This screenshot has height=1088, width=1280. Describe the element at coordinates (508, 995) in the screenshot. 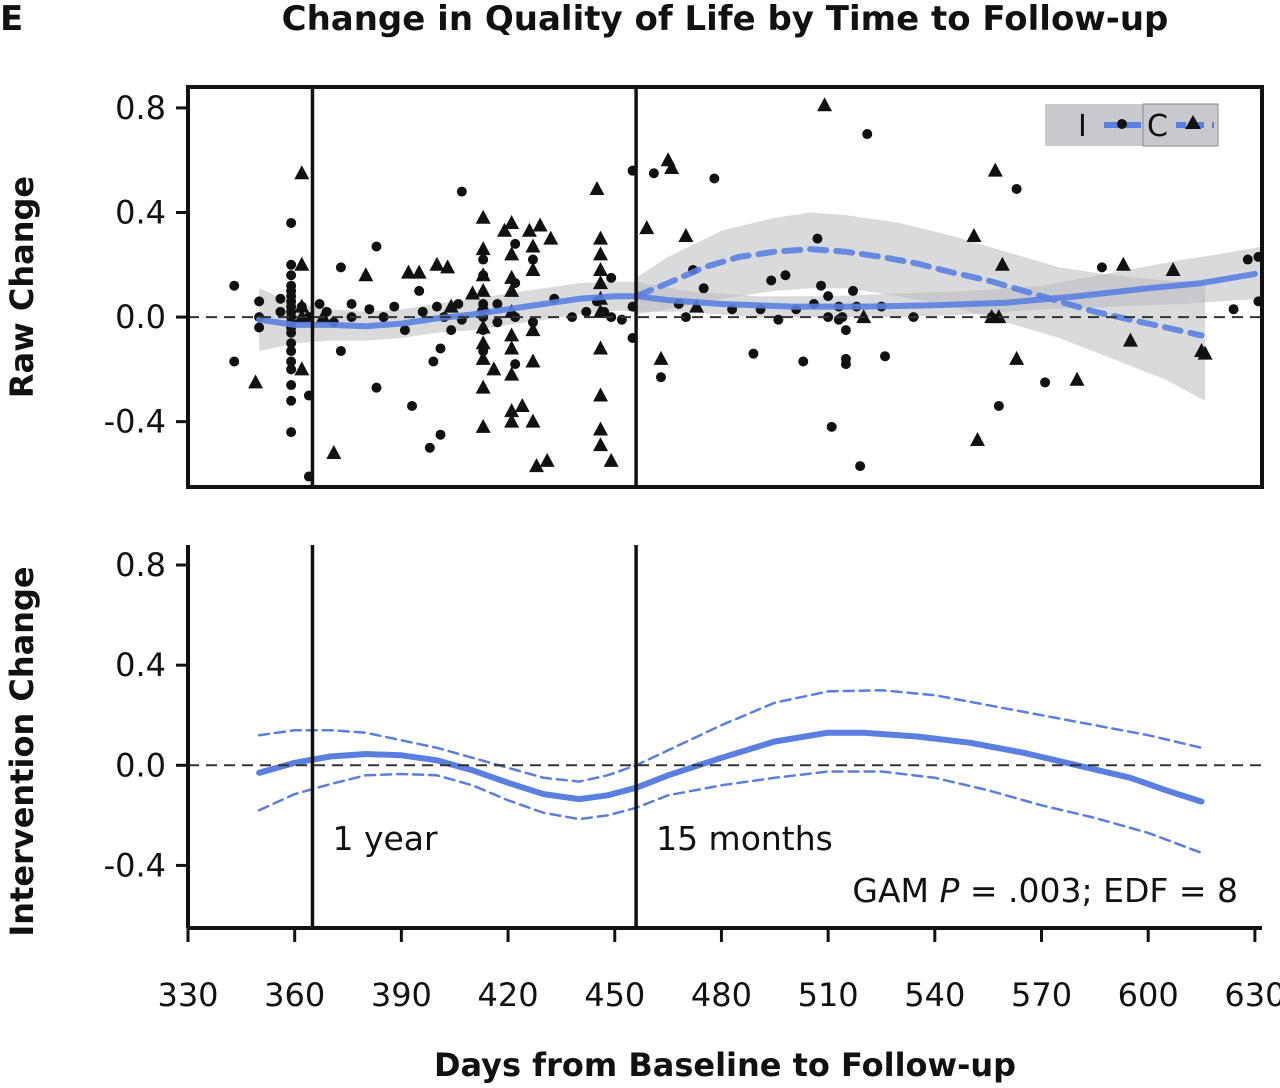

I see `x-tick-label: 420` at that location.